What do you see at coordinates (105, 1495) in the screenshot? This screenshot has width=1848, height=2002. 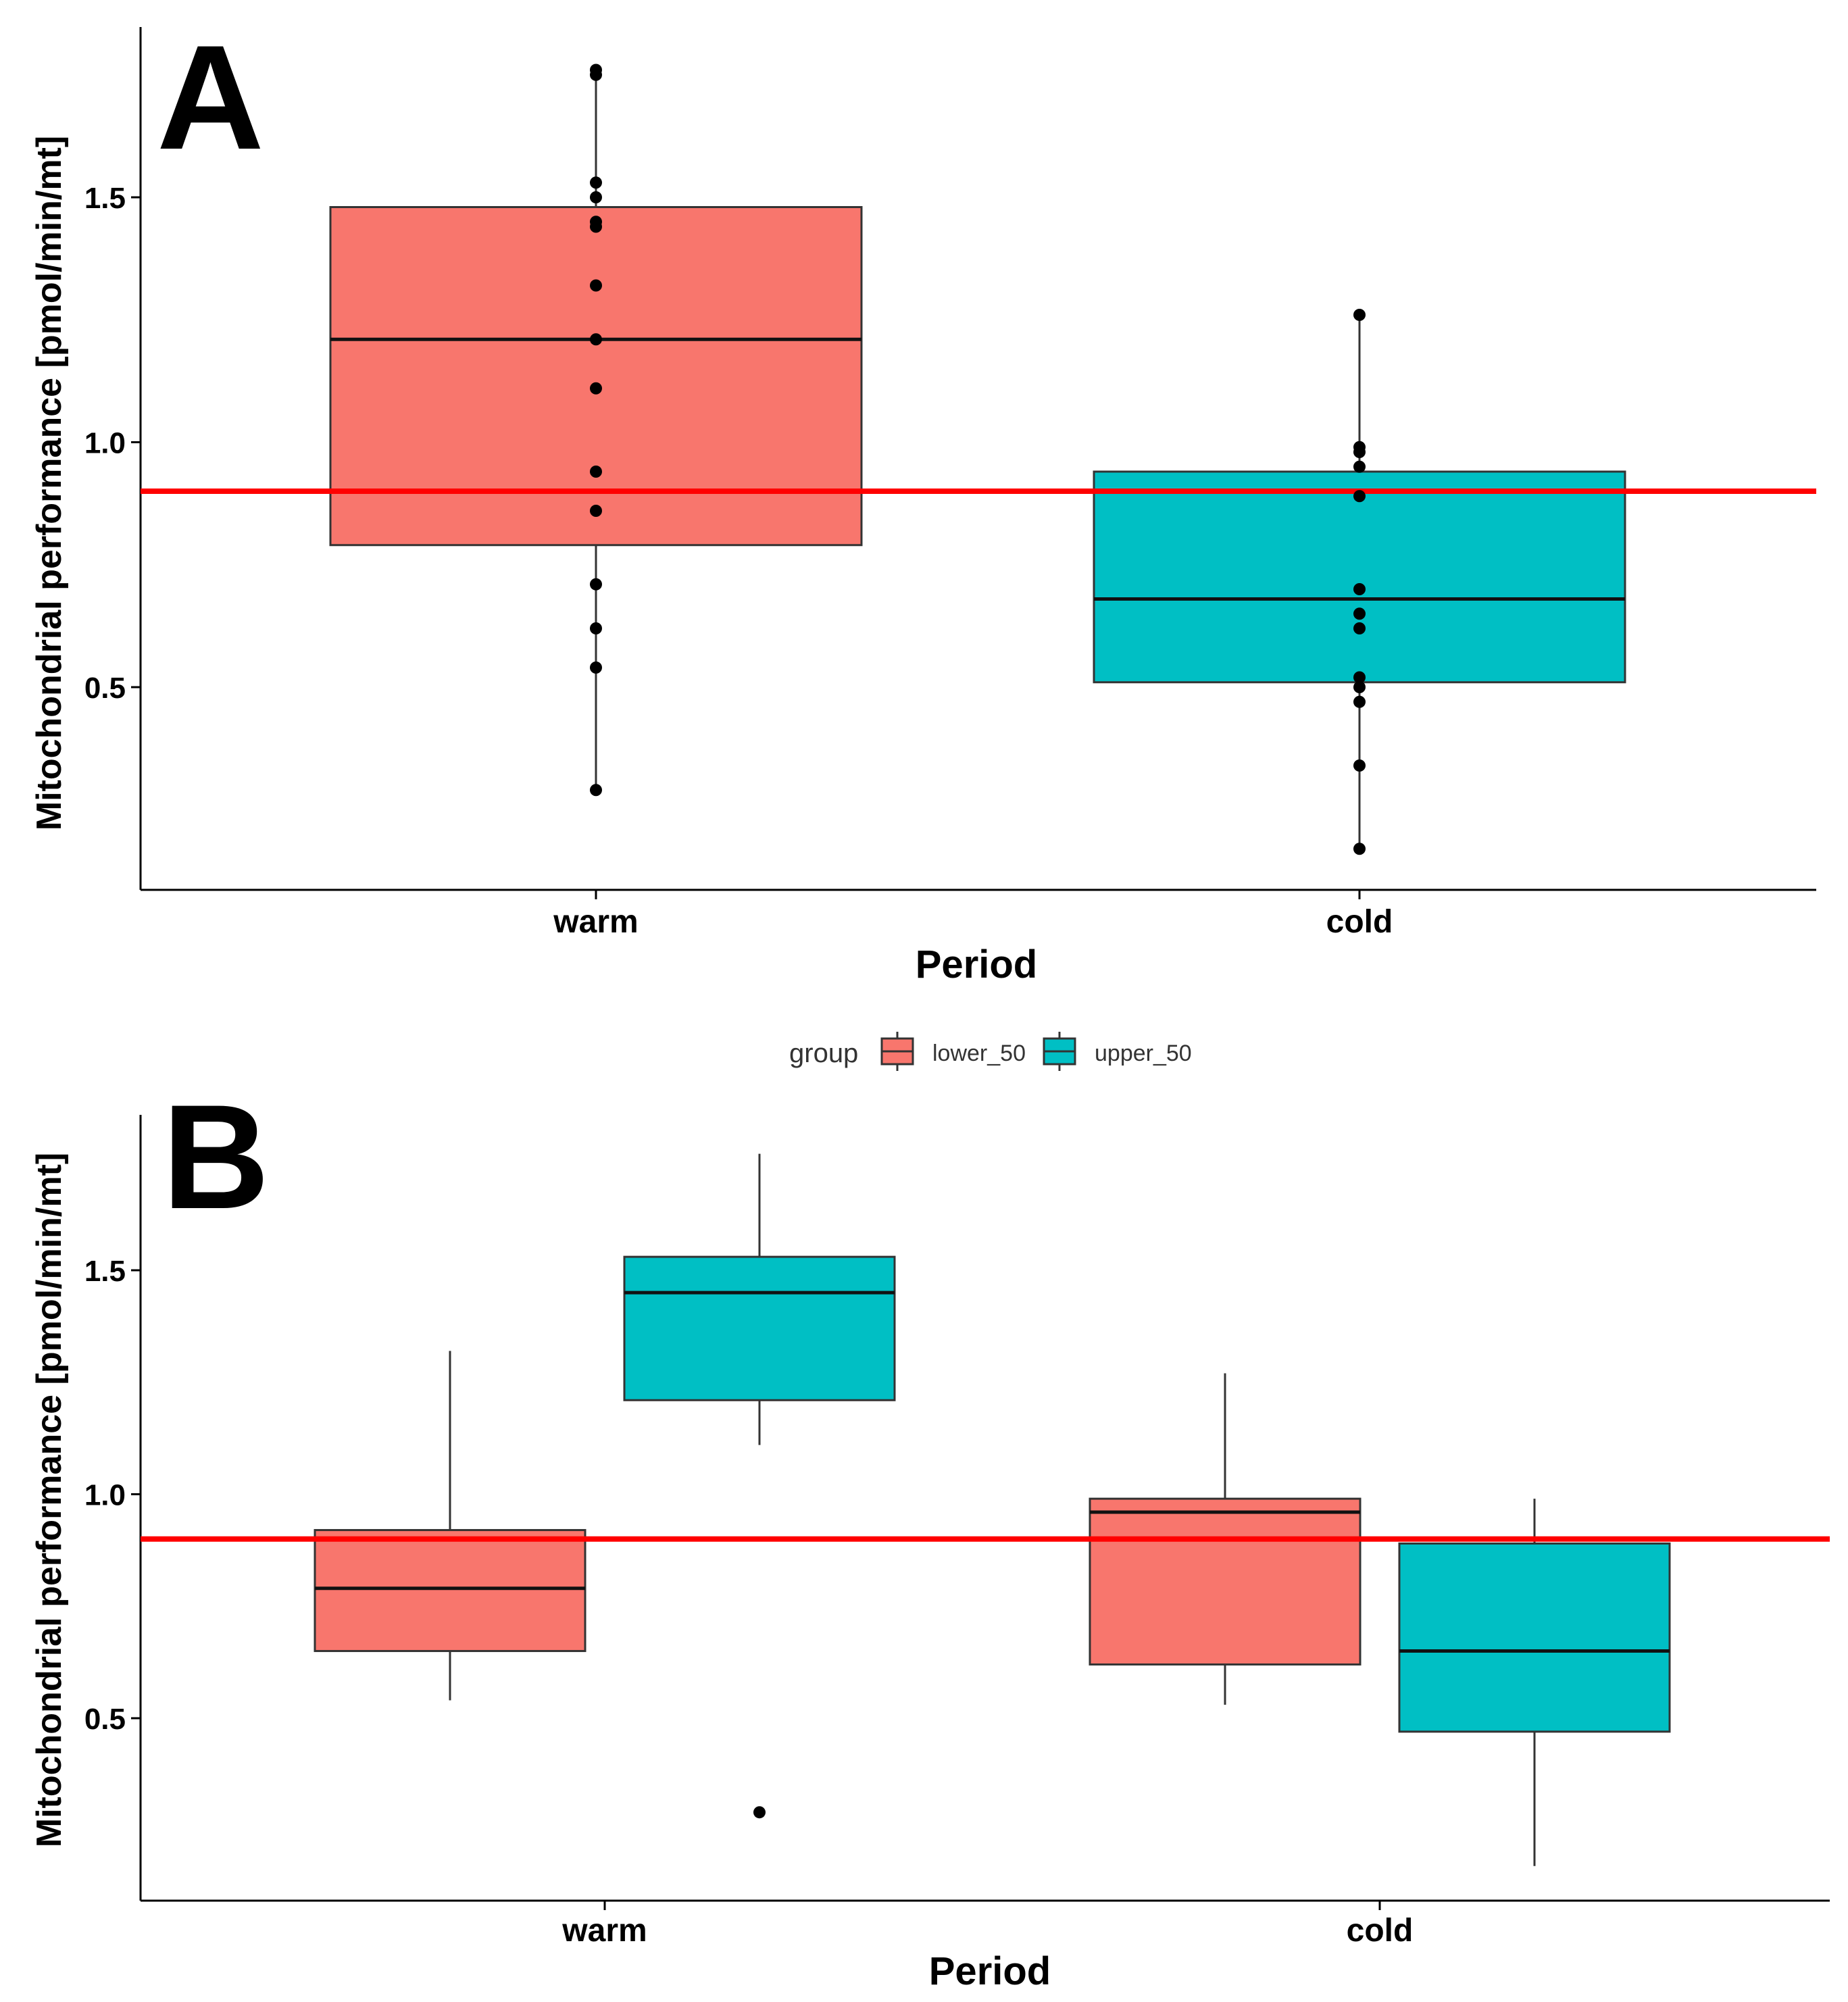 I see `panel-b-y-tick-label: 1.0` at bounding box center [105, 1495].